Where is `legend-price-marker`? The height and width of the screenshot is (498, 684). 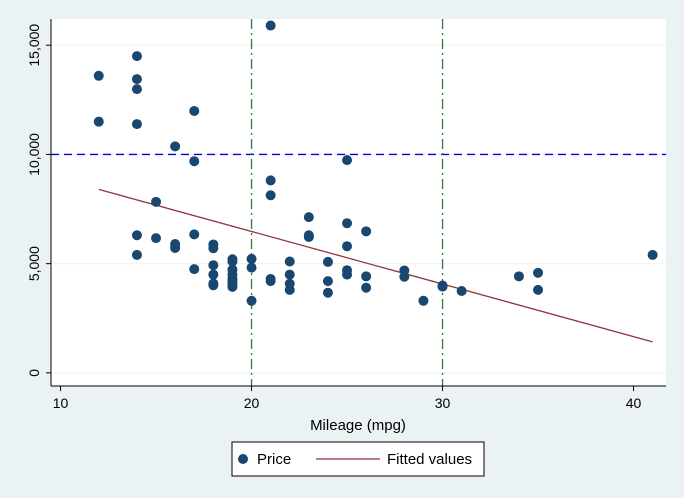
legend-price-marker is located at coordinates (243, 459).